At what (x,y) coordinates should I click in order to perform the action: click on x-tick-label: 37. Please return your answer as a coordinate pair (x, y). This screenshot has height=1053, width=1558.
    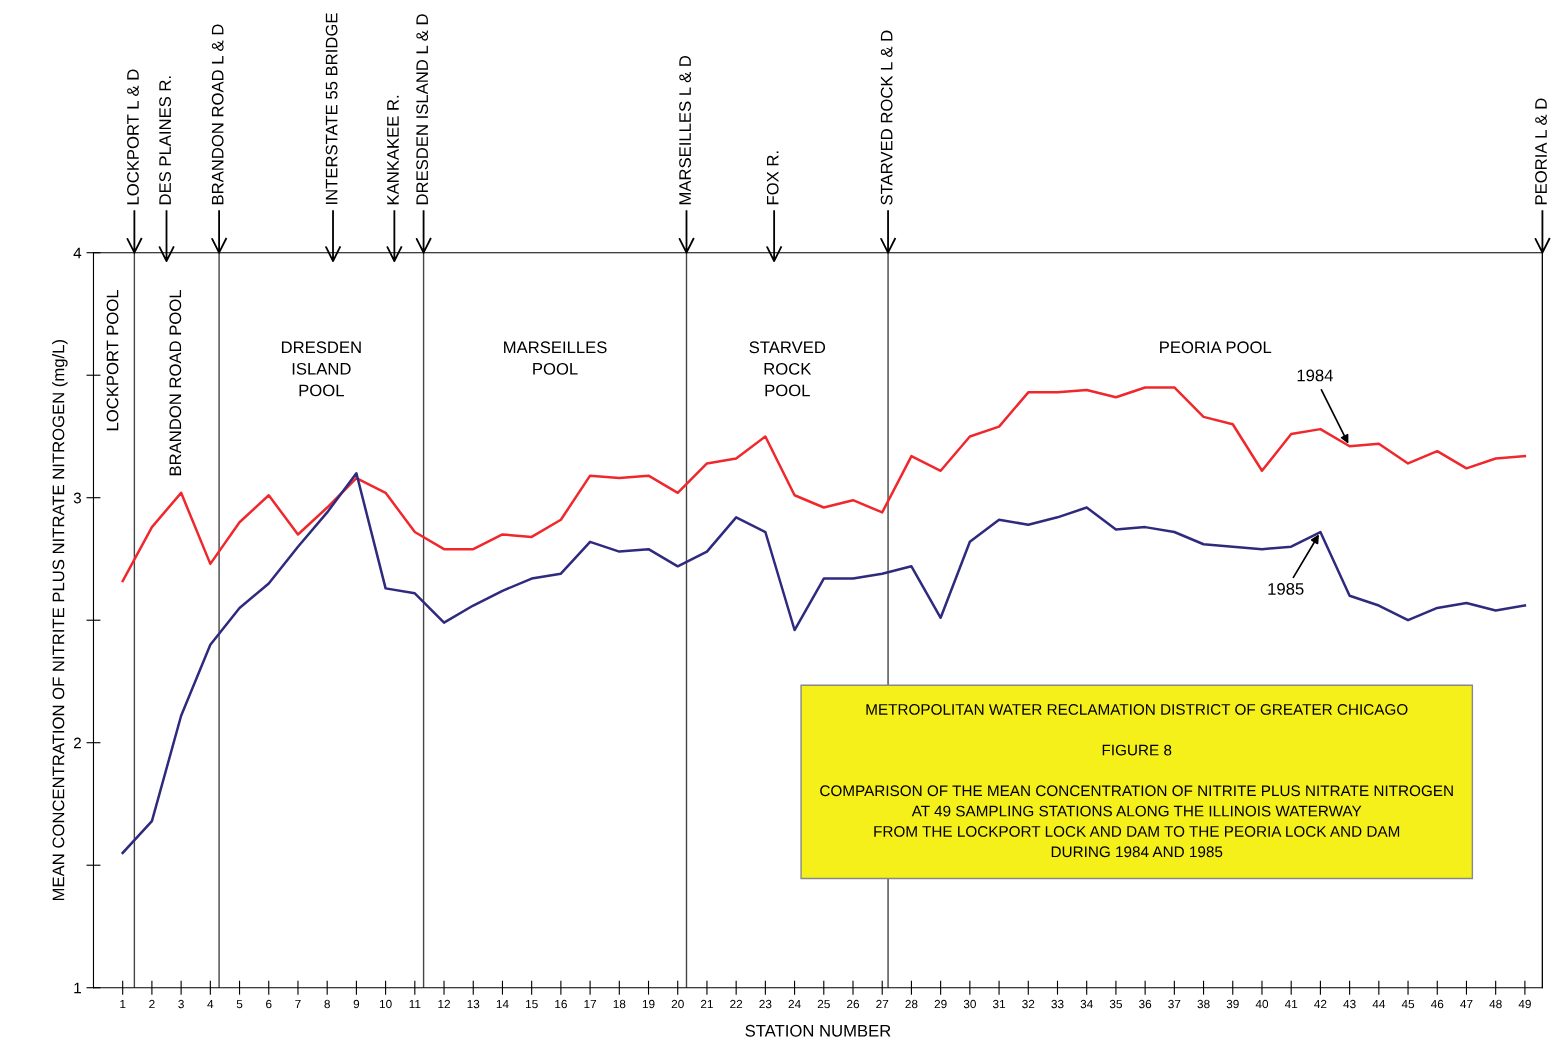
    Looking at the image, I should click on (1174, 1004).